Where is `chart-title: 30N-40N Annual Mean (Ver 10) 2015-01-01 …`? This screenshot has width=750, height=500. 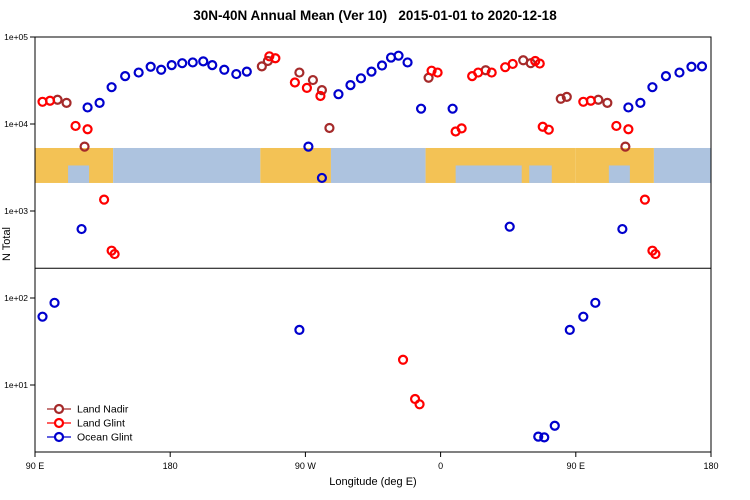
chart-title: 30N-40N Annual Mean (Ver 10) 2015-01-01 … is located at coordinates (375, 15).